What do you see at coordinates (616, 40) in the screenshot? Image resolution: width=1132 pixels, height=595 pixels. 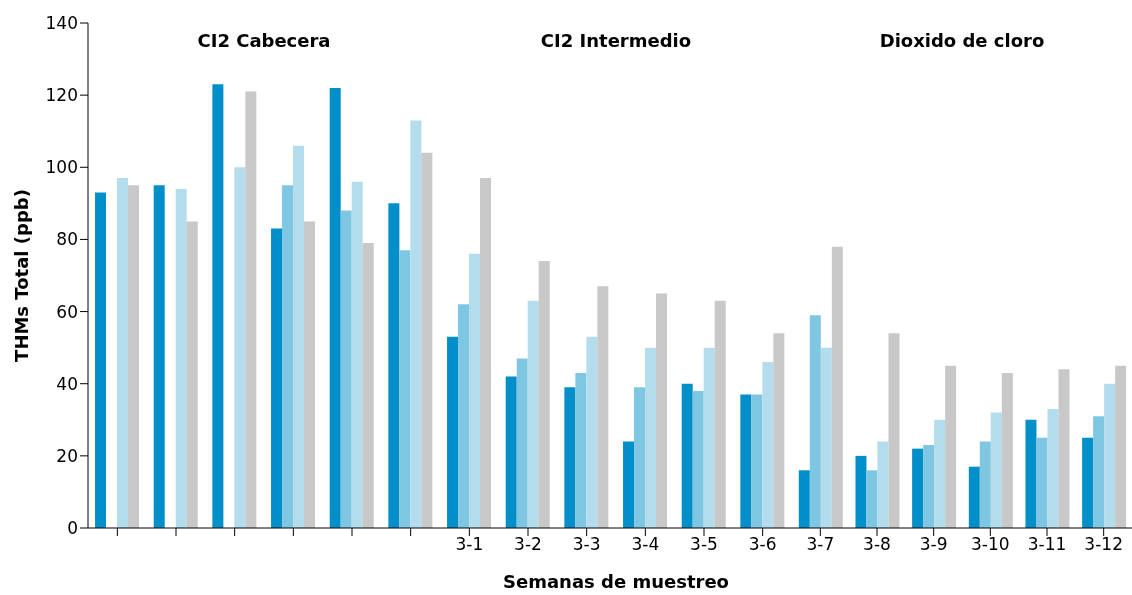 I see `chart-title: CI2 Intermedio` at bounding box center [616, 40].